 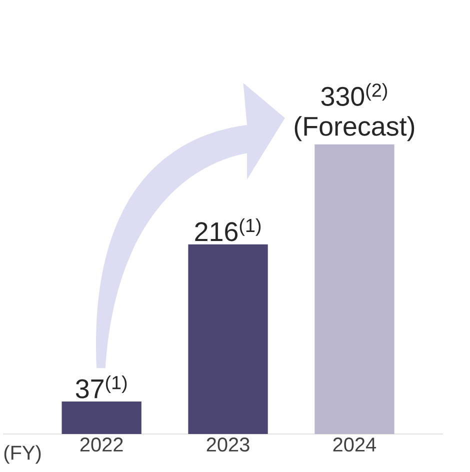 I want to click on data-label: 330$^{(2)}$ (Forecast), so click(x=354, y=112).